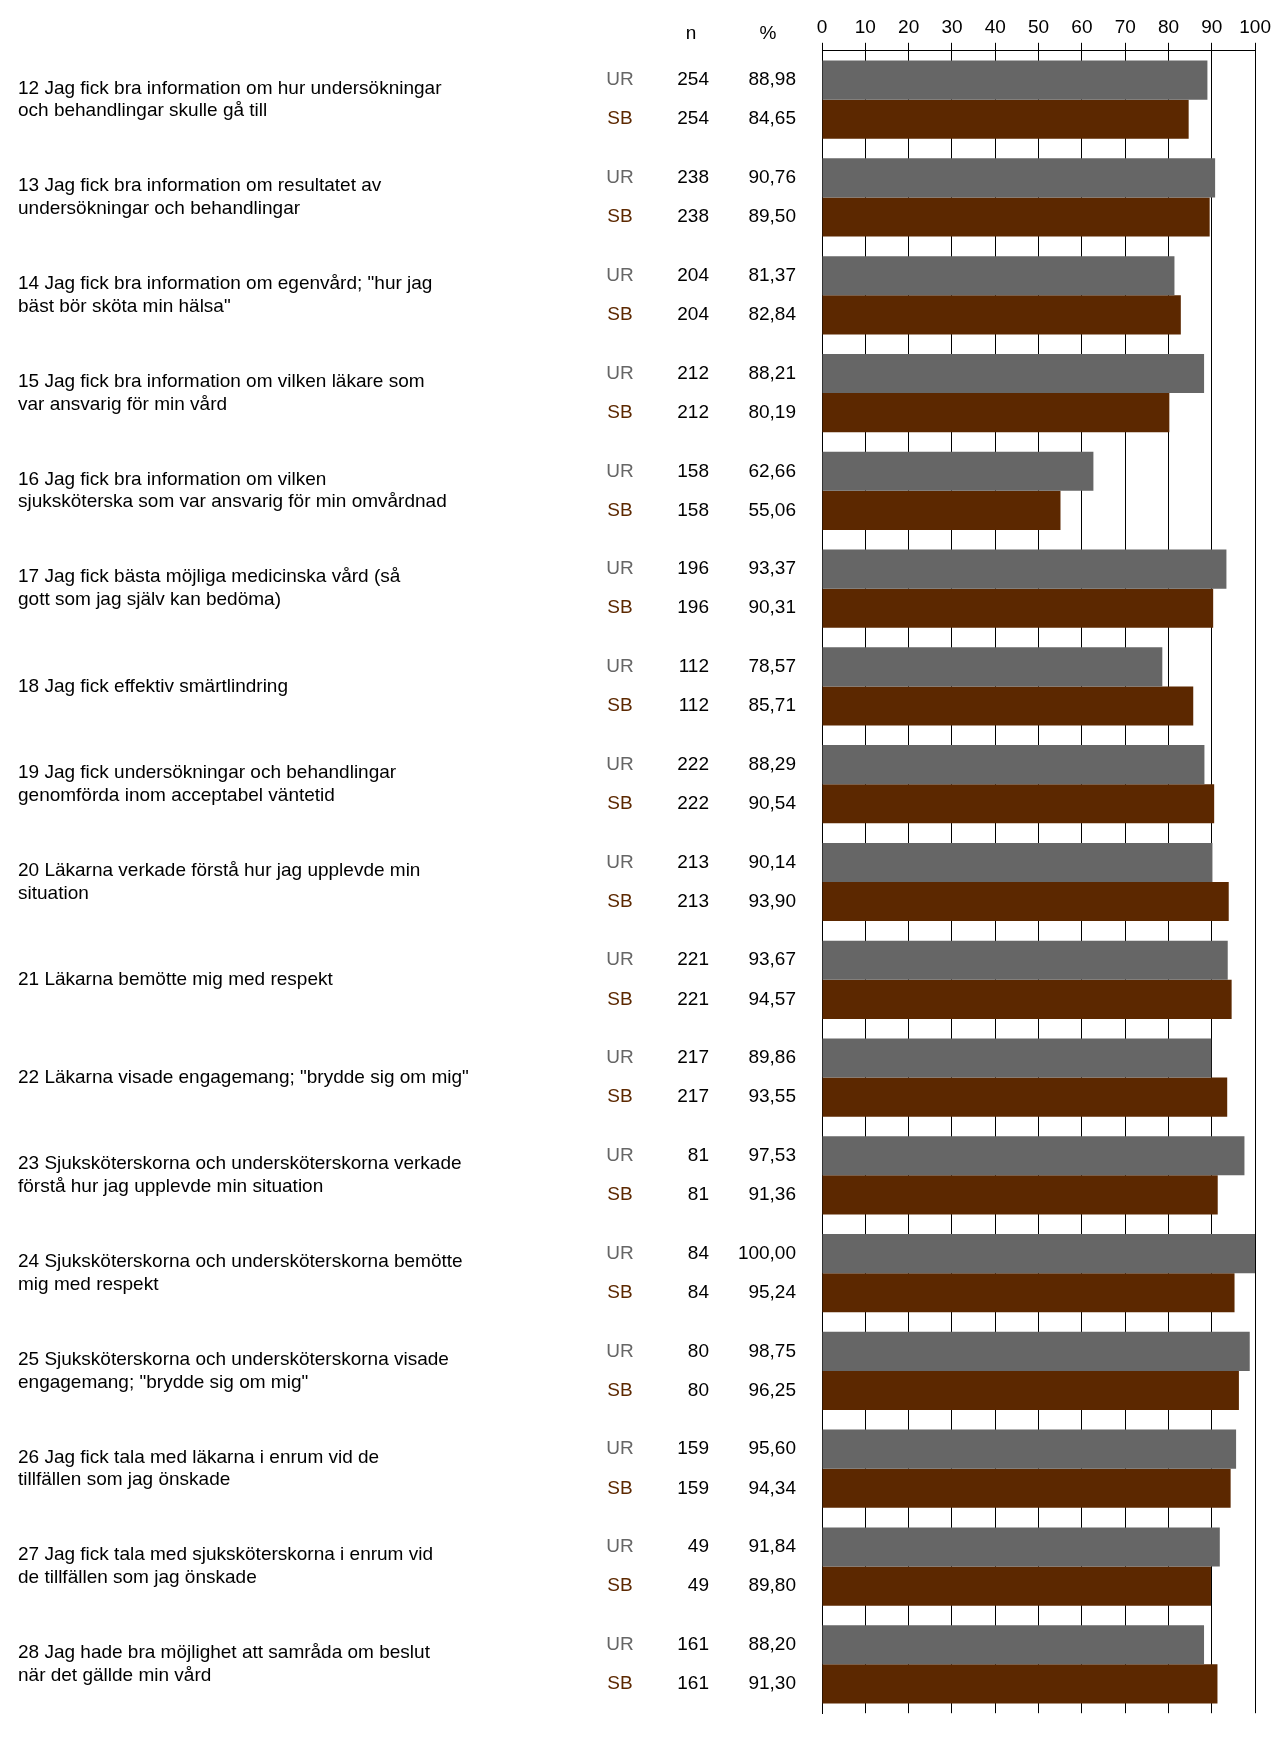 The image size is (1283, 1754). What do you see at coordinates (772, 900) in the screenshot?
I see `data-label: 93,90` at bounding box center [772, 900].